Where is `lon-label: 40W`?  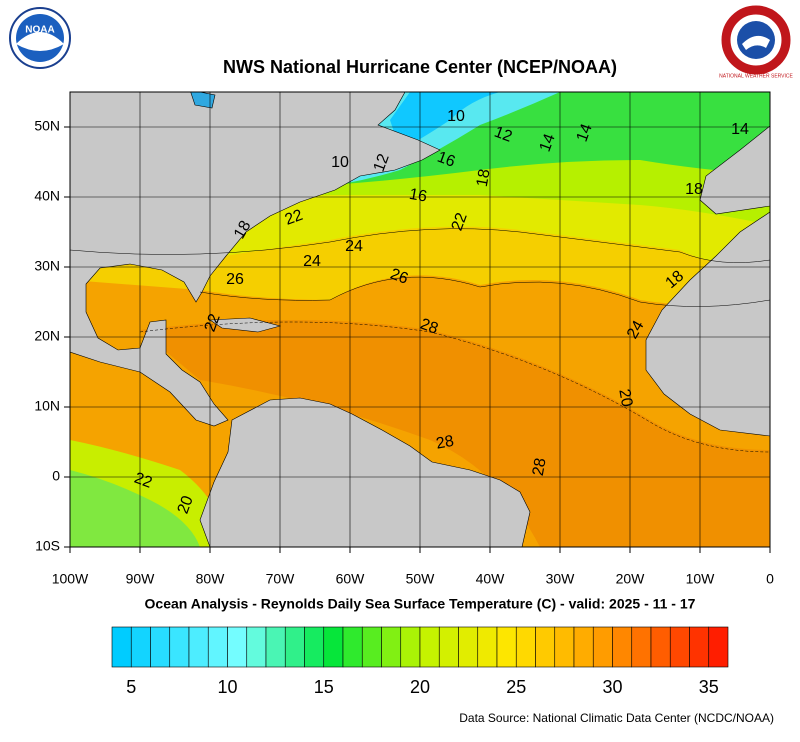 lon-label: 40W is located at coordinates (491, 579).